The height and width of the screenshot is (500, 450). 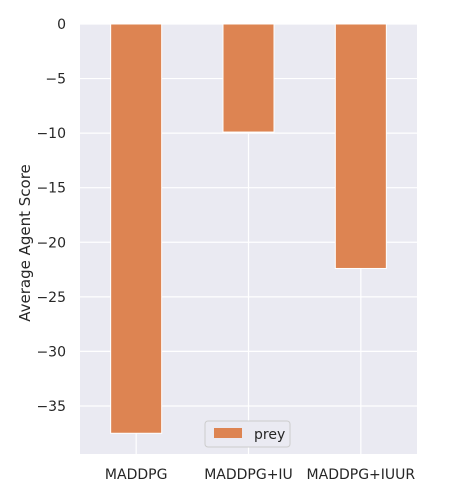 What do you see at coordinates (51, 352) in the screenshot?
I see `y-tick-label: −30` at bounding box center [51, 352].